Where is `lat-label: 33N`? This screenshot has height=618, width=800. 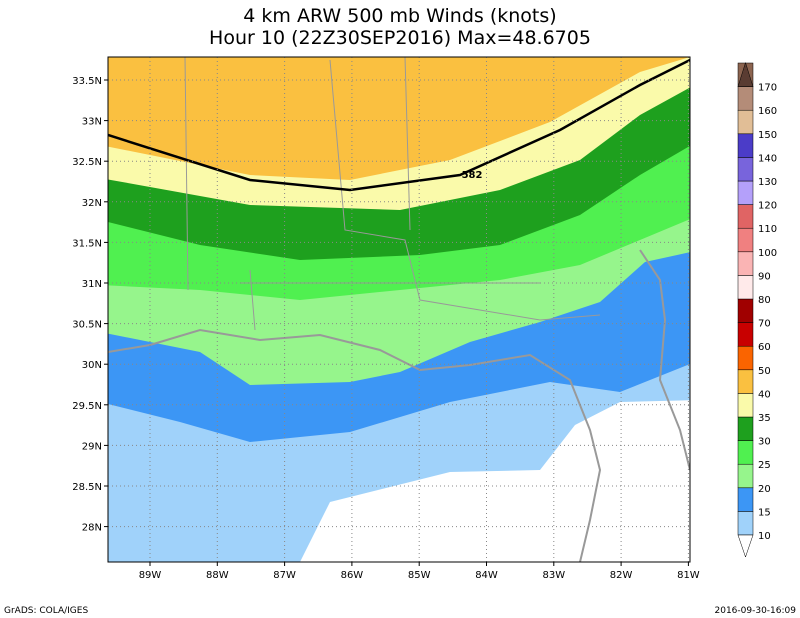 lat-label: 33N is located at coordinates (92, 122).